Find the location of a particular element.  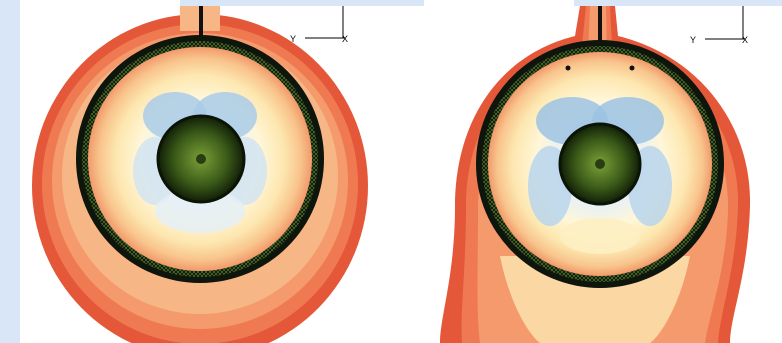

warm-spot-bottom is located at coordinates (600, 236).